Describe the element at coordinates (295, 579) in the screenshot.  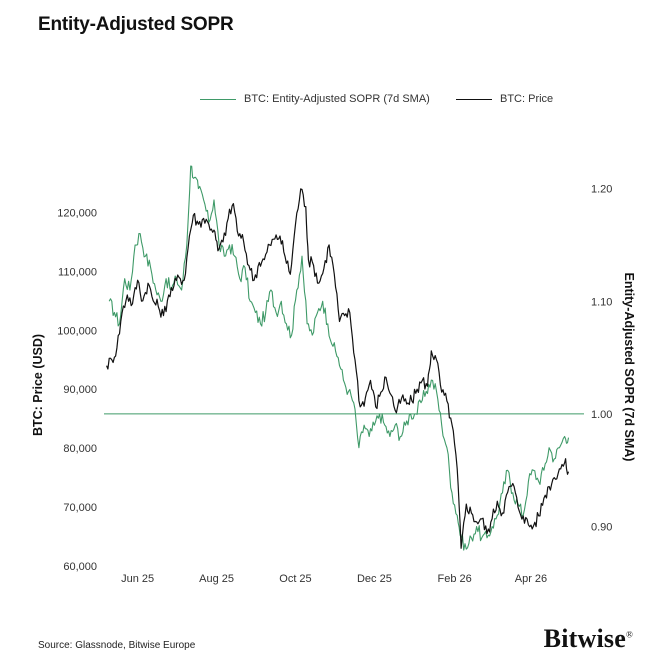
I see `x-tick-label: Oct 25` at that location.